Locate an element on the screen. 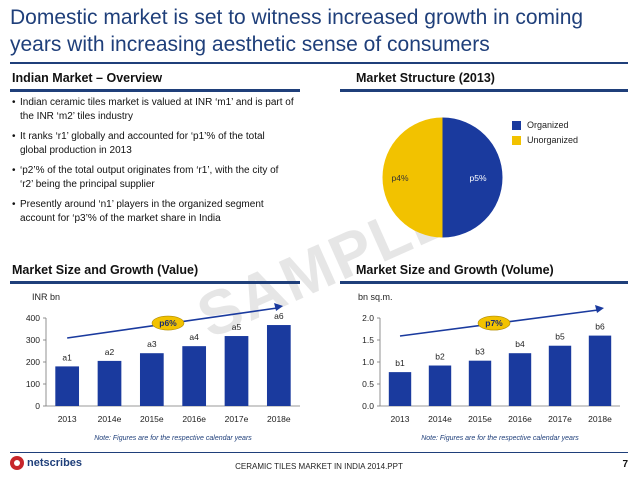 The image size is (638, 479). legend-swatch-unorganized is located at coordinates (516, 140).